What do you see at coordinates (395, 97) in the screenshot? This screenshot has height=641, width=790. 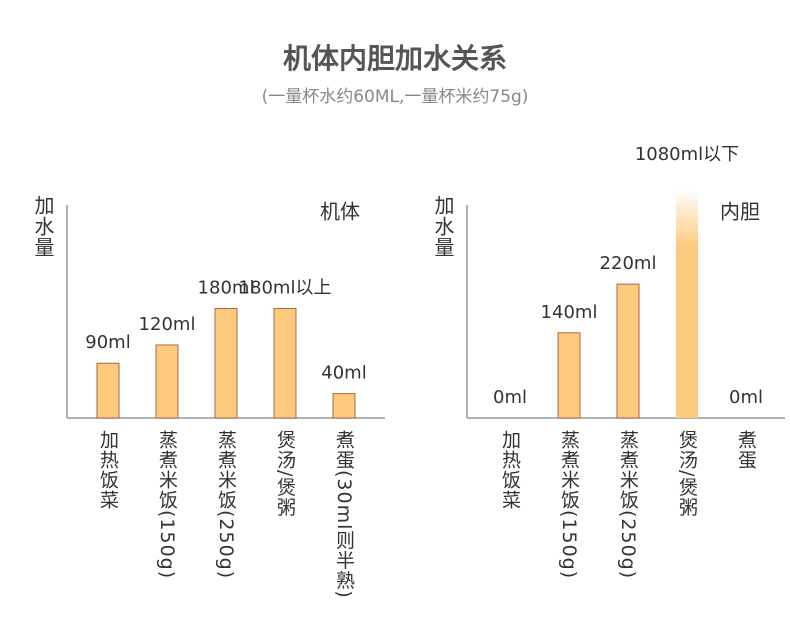 I see `subtitle: (一量杯水约60ML,一量杯米约75g)` at bounding box center [395, 97].